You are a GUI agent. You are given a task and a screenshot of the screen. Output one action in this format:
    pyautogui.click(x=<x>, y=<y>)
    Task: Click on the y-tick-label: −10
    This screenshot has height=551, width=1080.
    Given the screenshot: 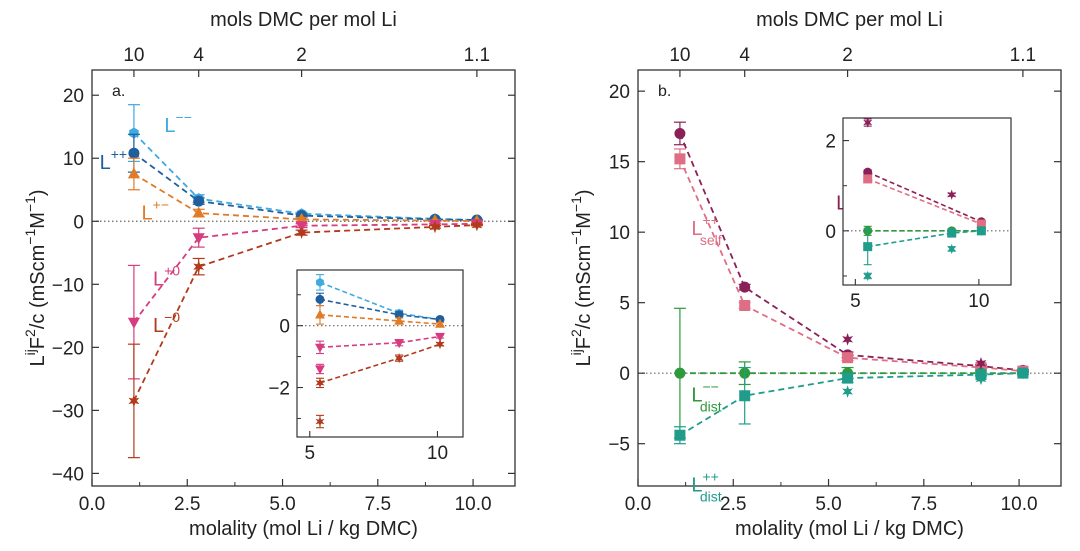 What is the action you would take?
    pyautogui.click(x=68, y=285)
    